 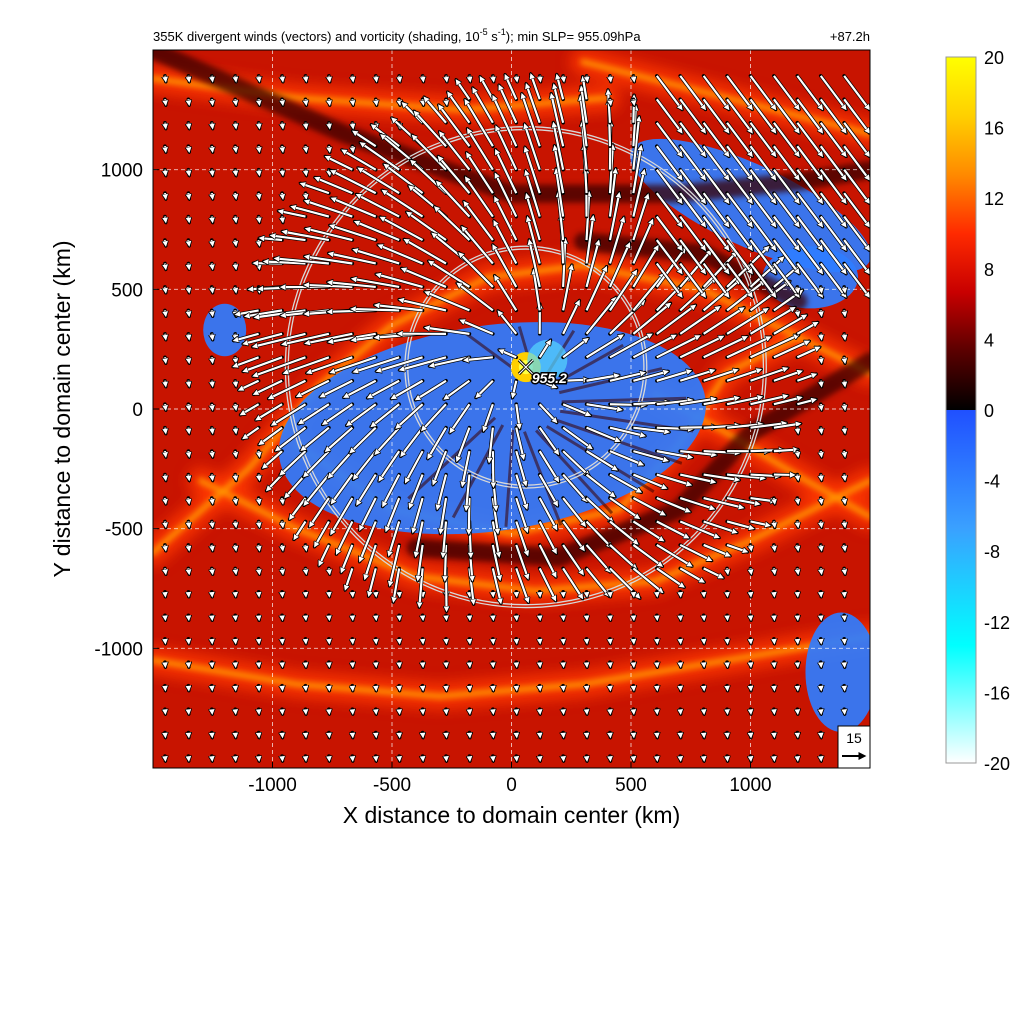 What do you see at coordinates (588, 364) in the screenshot?
I see `core-streak` at bounding box center [588, 364].